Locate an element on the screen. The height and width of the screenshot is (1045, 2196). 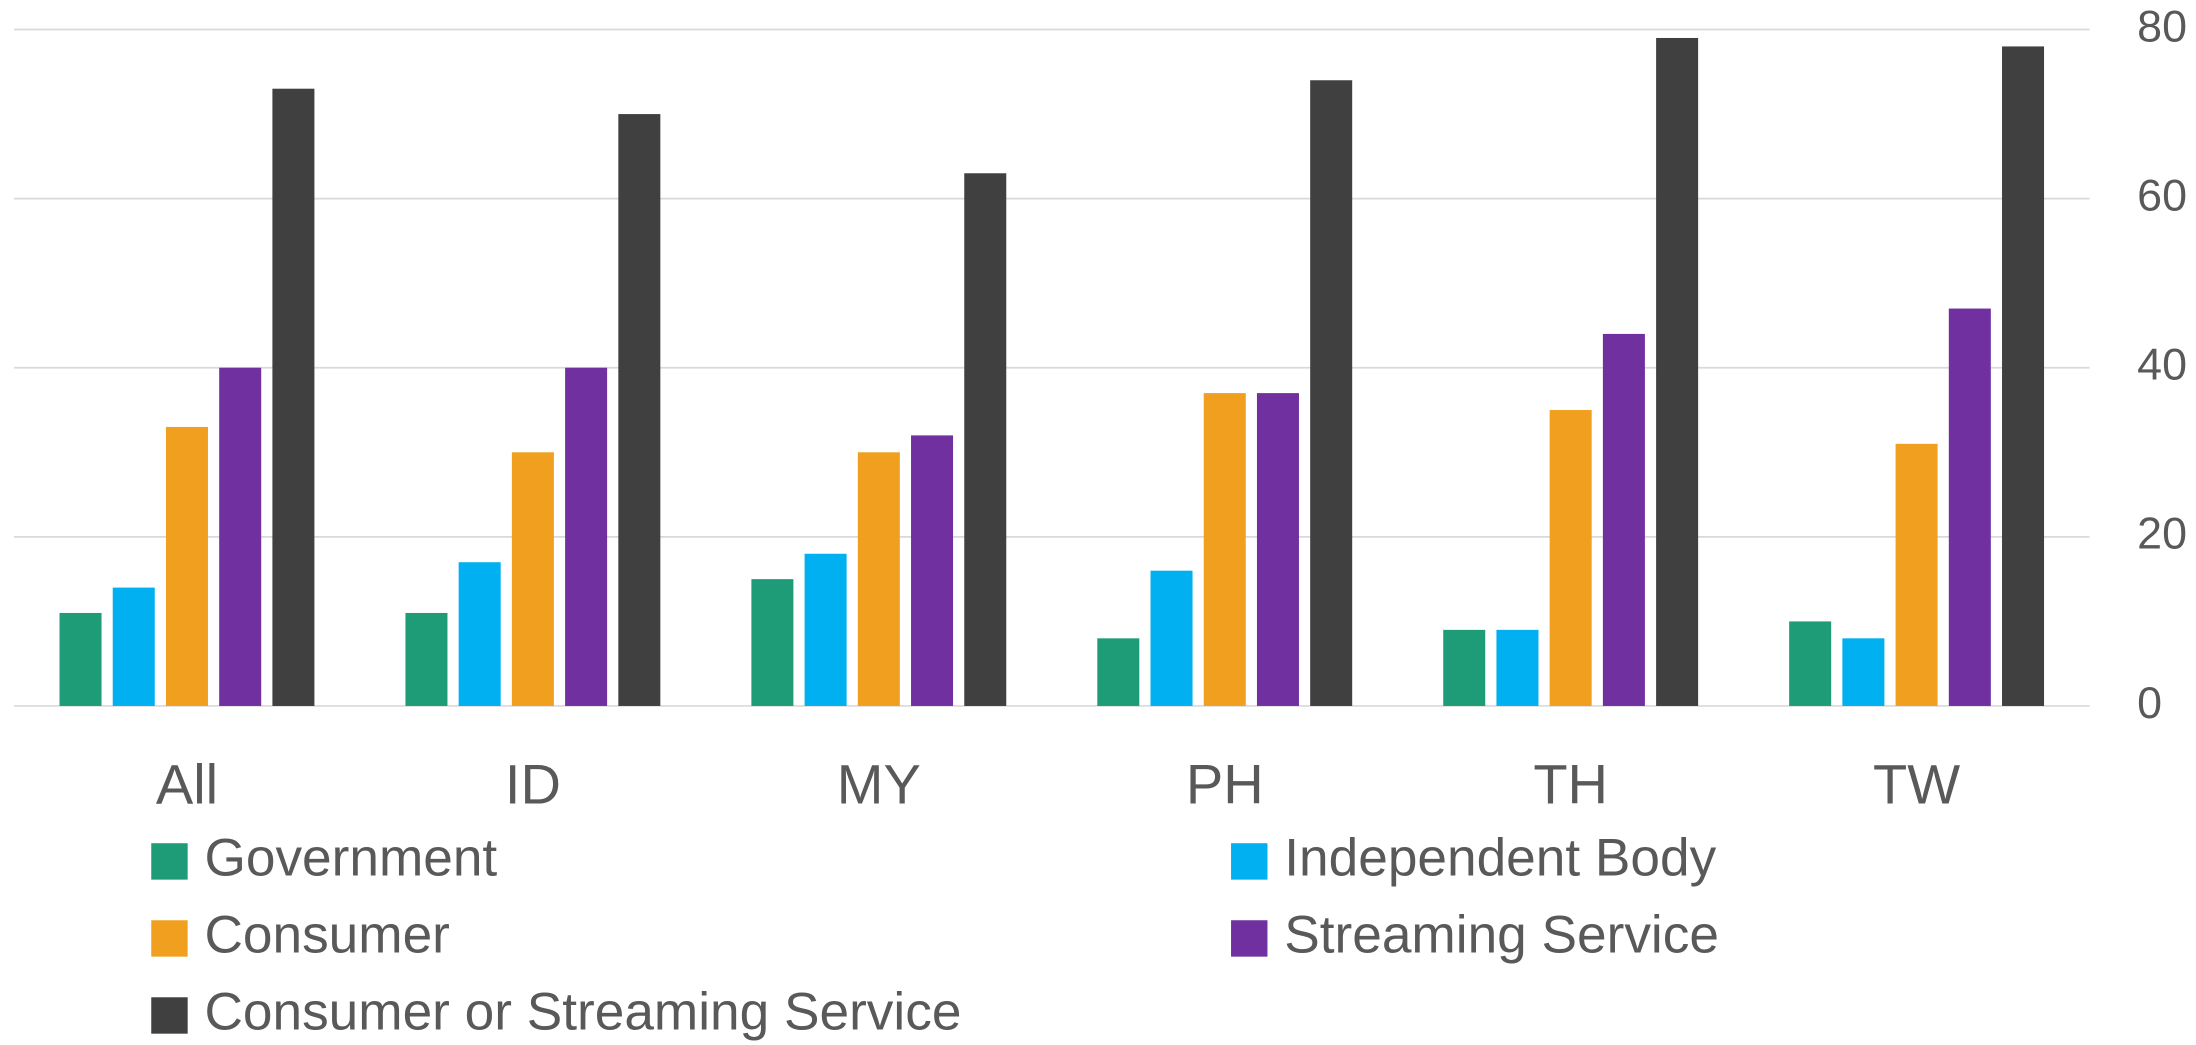
x-tick-label: ID is located at coordinates (533, 783).